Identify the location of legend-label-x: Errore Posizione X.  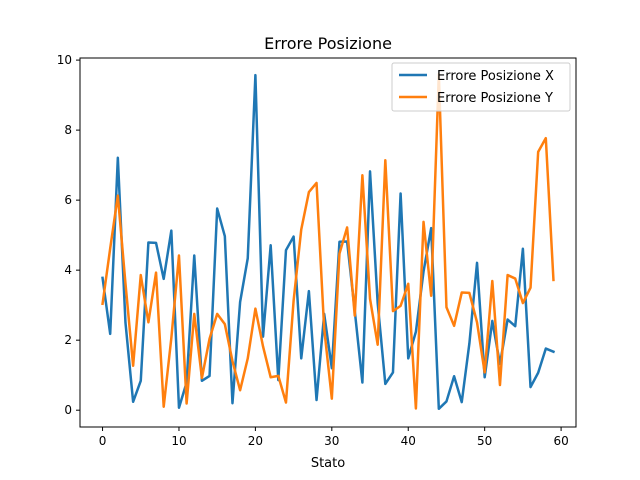
(495, 76).